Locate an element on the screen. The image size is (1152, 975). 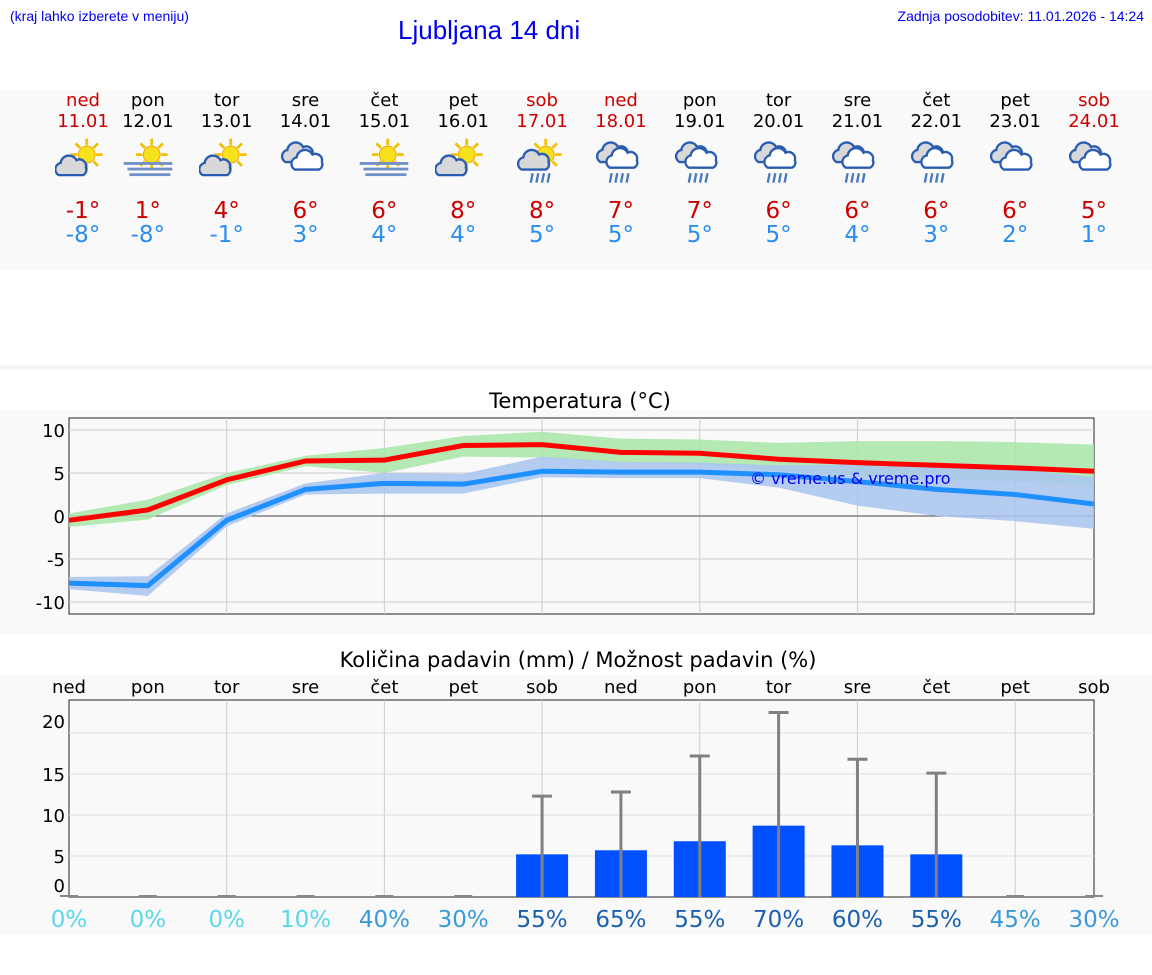
precip-probability: 65% is located at coordinates (620, 920).